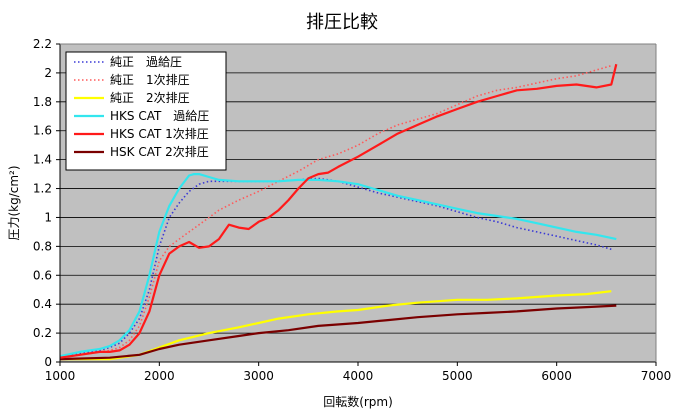 The width and height of the screenshot is (680, 420). What do you see at coordinates (457, 376) in the screenshot?
I see `x-tick-label: 5000` at bounding box center [457, 376].